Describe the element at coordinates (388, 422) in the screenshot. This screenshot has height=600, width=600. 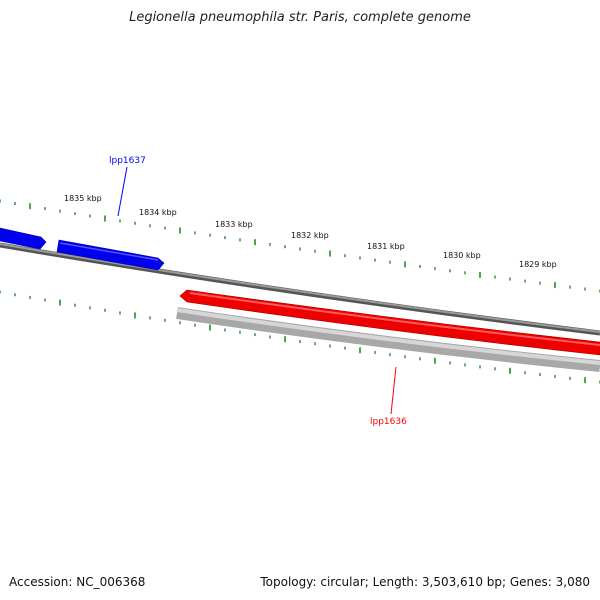
I see `gene-lpp1636-label: lpp1636` at that location.